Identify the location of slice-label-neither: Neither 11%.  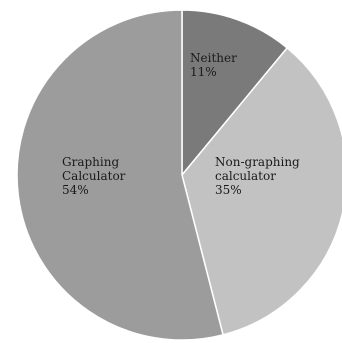
(213, 65).